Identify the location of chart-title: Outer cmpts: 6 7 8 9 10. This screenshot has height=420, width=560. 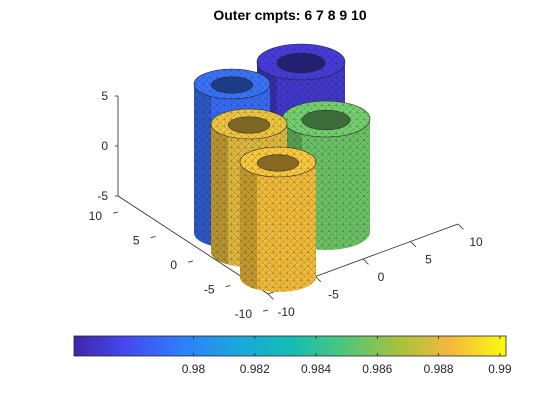
(290, 15).